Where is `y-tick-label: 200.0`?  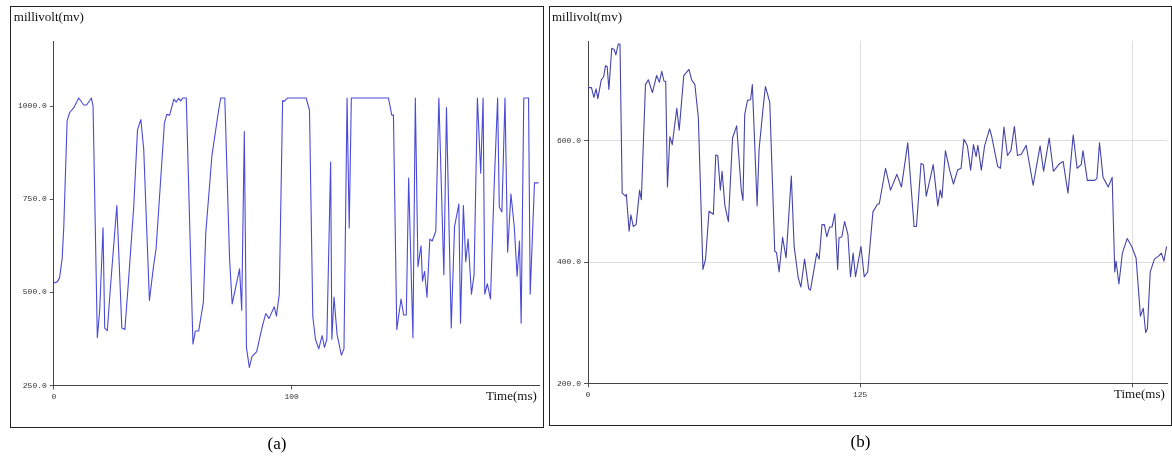
y-tick-label: 200.0 is located at coordinates (569, 383).